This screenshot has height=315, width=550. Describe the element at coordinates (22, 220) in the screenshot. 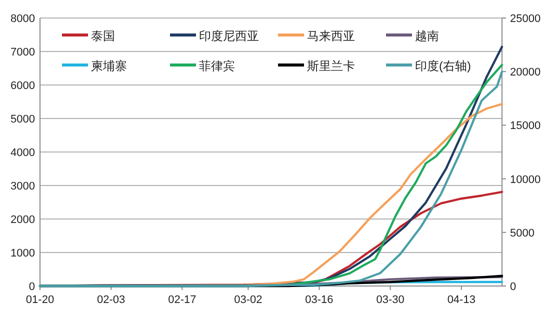

I see `y-tick-label: 2000` at that location.